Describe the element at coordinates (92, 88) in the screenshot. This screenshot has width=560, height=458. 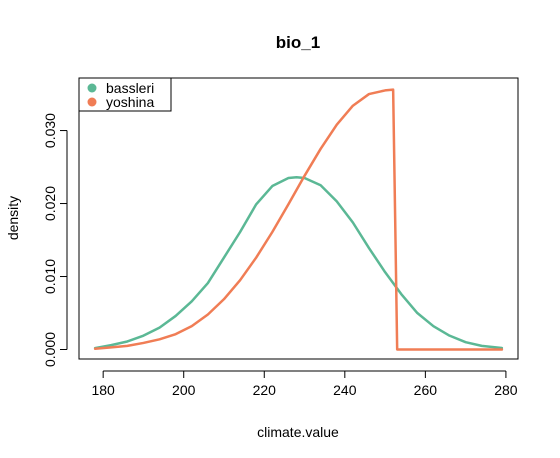
I see `legend-marker-bassleri` at that location.